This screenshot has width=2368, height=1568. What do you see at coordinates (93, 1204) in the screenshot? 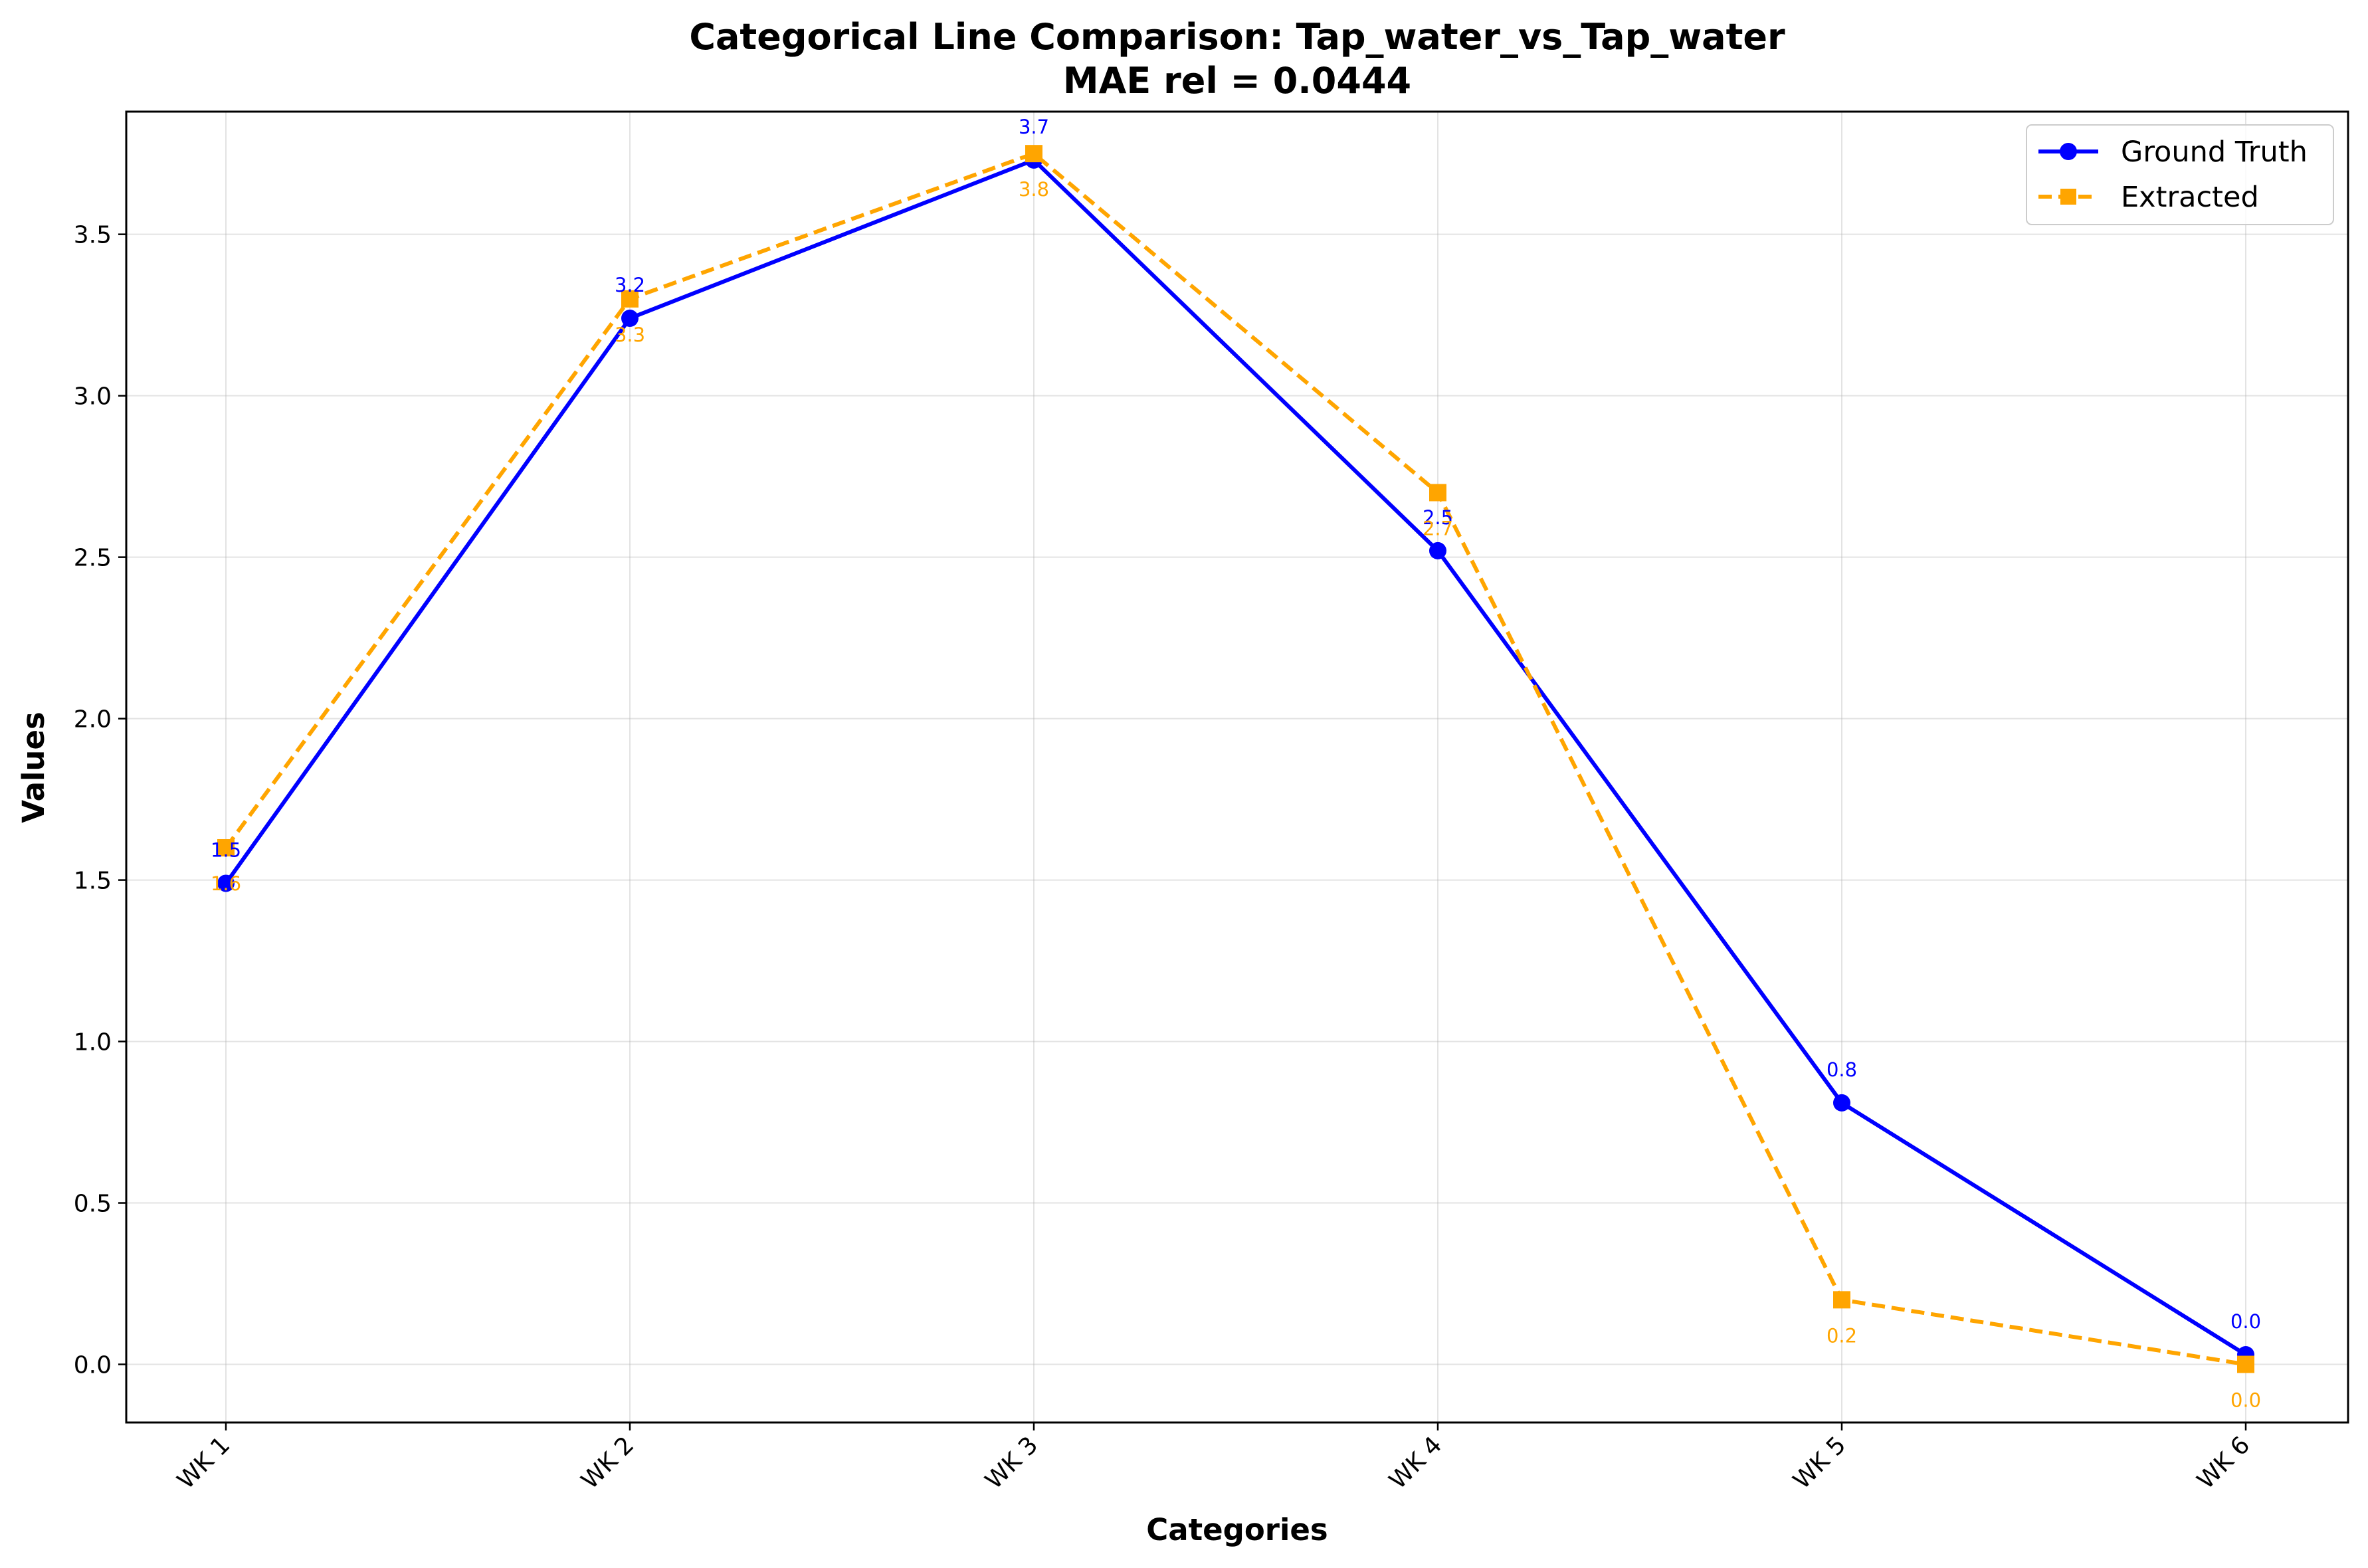
I see `y-tick-label: 0.5` at bounding box center [93, 1204].